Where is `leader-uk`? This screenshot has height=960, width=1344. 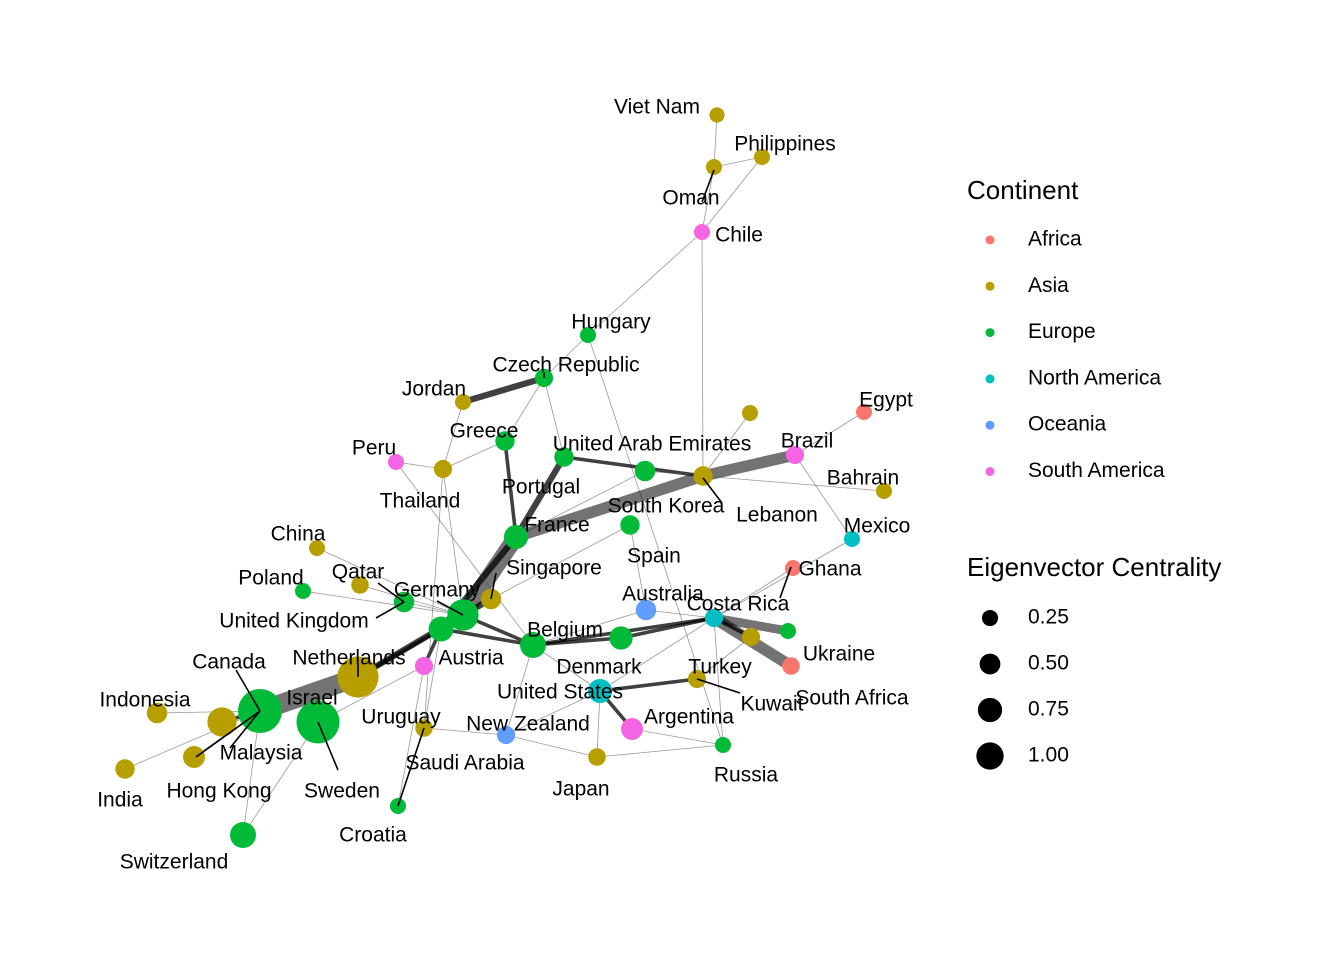 leader-uk is located at coordinates (390, 610).